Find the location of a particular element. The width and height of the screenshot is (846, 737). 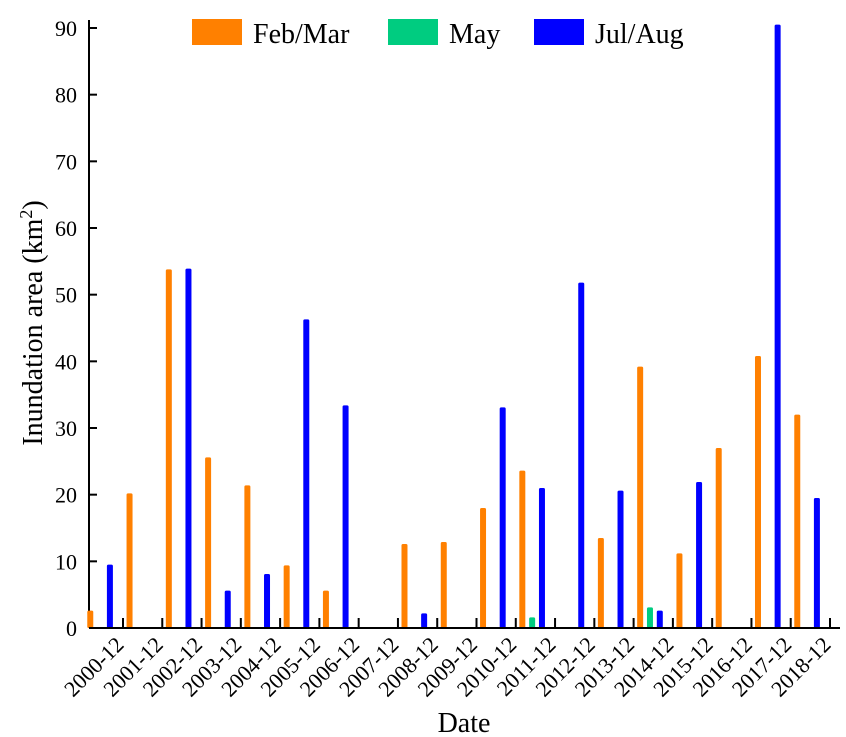

y-axis-title-close: ) is located at coordinates (33, 204).